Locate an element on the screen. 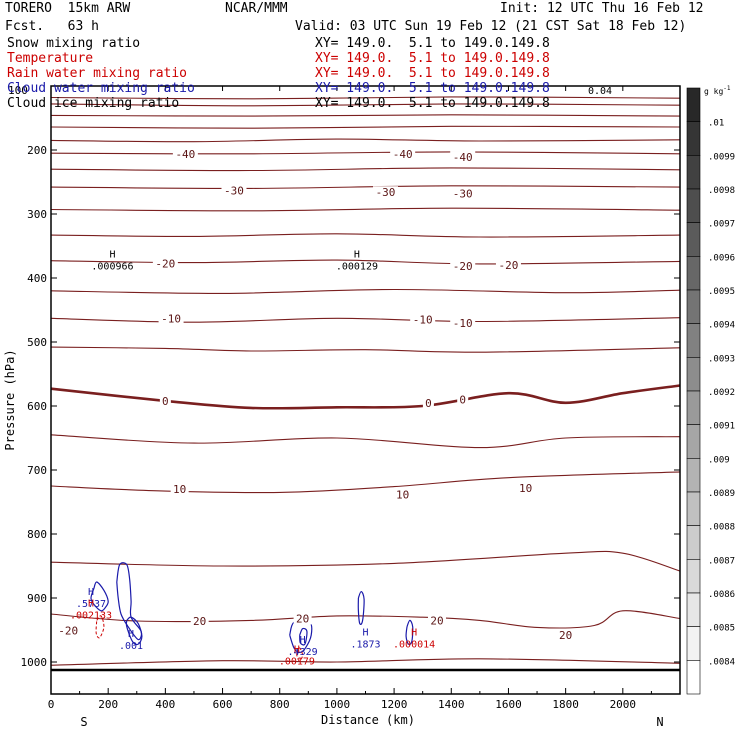 Image resolution: width=740 pixels, height=740 pixels. colorbar-label: .0093 is located at coordinates (721, 359).